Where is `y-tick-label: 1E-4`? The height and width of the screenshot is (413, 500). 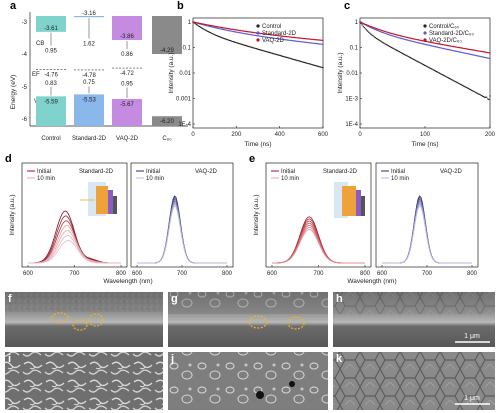
y-tick-label: 1E-4 is located at coordinates (351, 125).